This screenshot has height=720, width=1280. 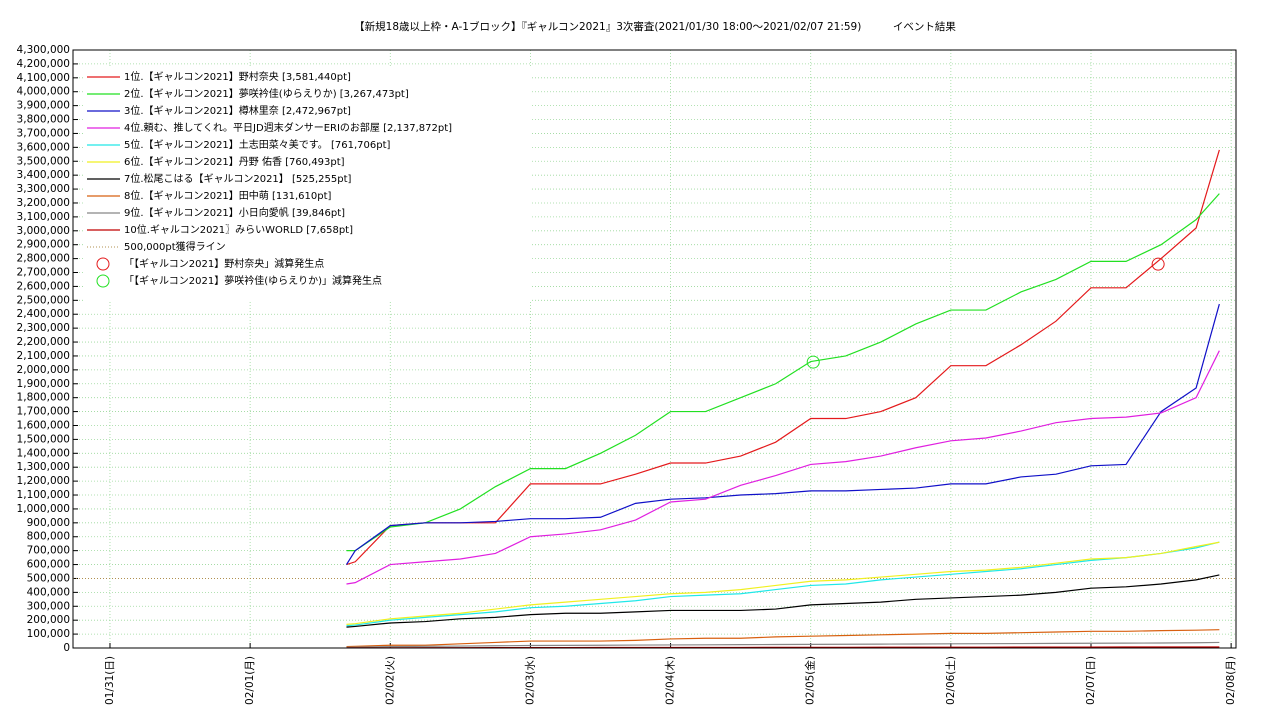 What do you see at coordinates (43, 92) in the screenshot?
I see `y-tick-label: 4,000,000` at bounding box center [43, 92].